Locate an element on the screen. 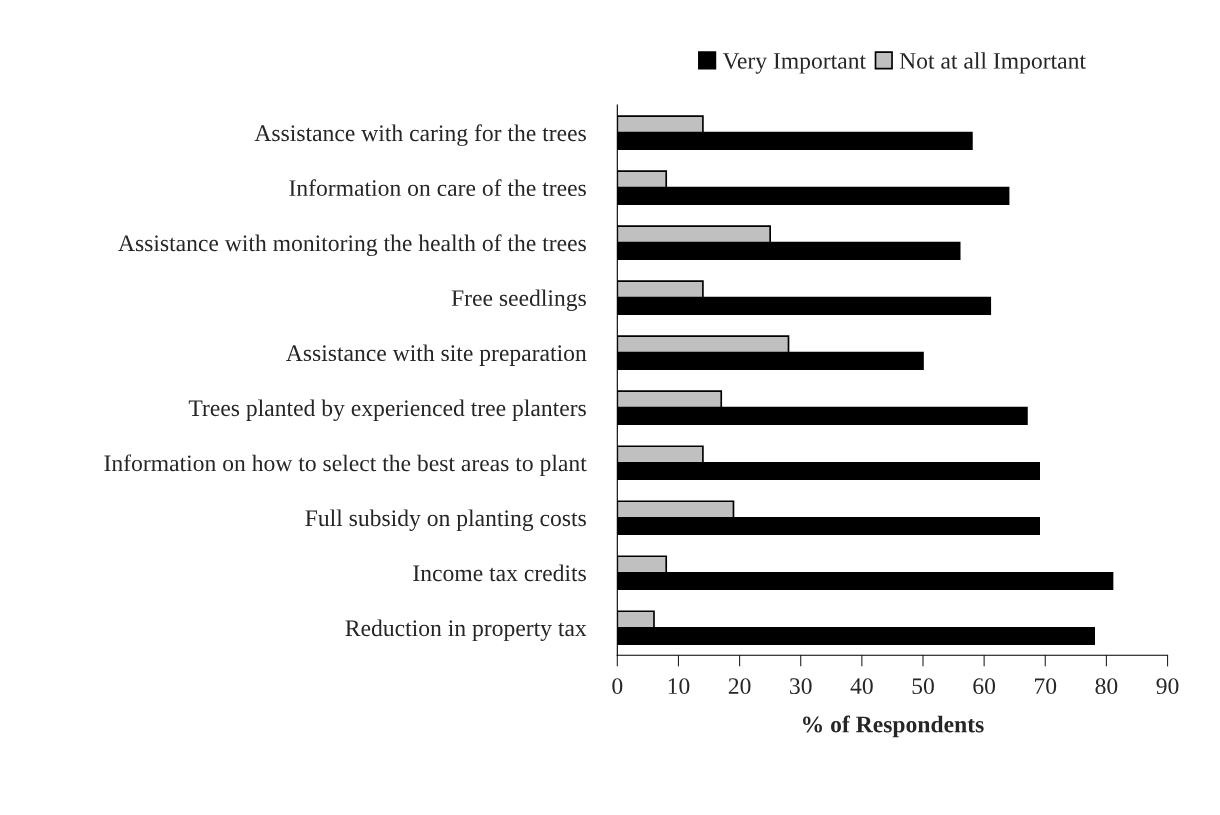 The height and width of the screenshot is (815, 1220). y-tick-label: Assistance with site preparation is located at coordinates (436, 355).